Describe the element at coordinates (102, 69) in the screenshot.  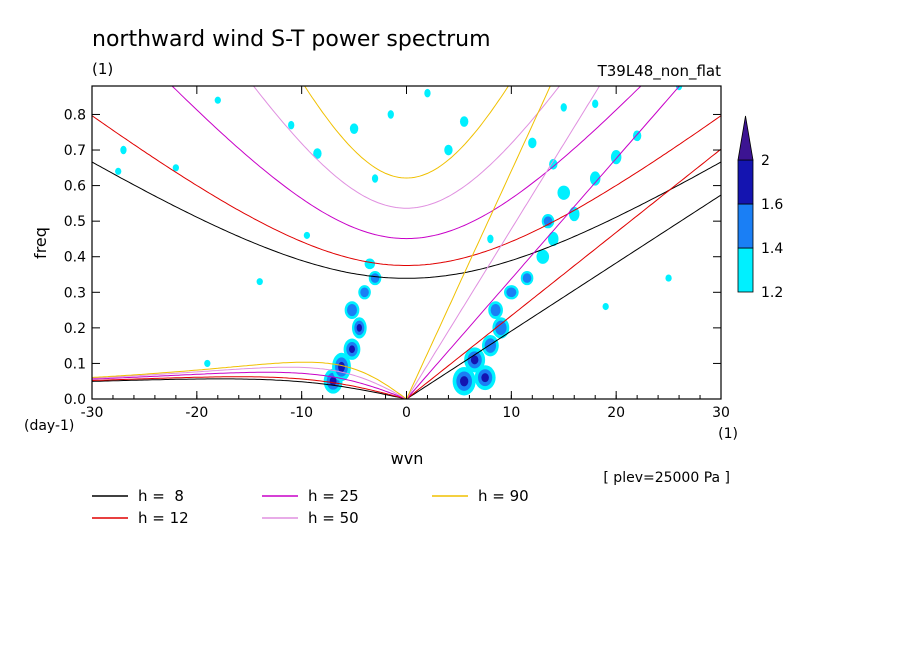
I see `units-label: (1)` at that location.